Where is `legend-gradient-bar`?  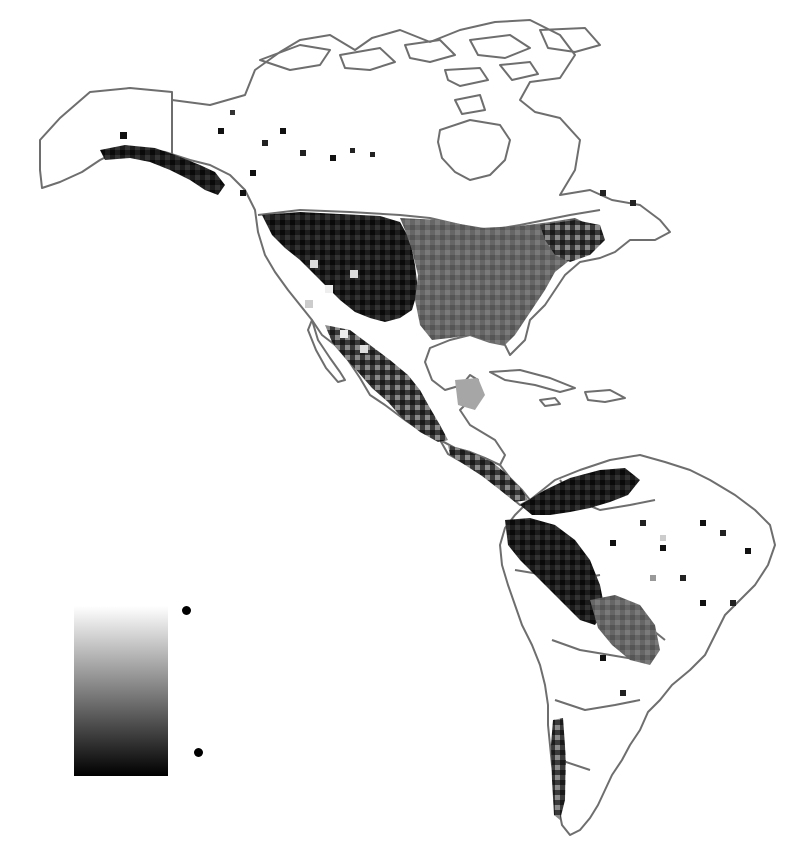 legend-gradient-bar is located at coordinates (121, 691).